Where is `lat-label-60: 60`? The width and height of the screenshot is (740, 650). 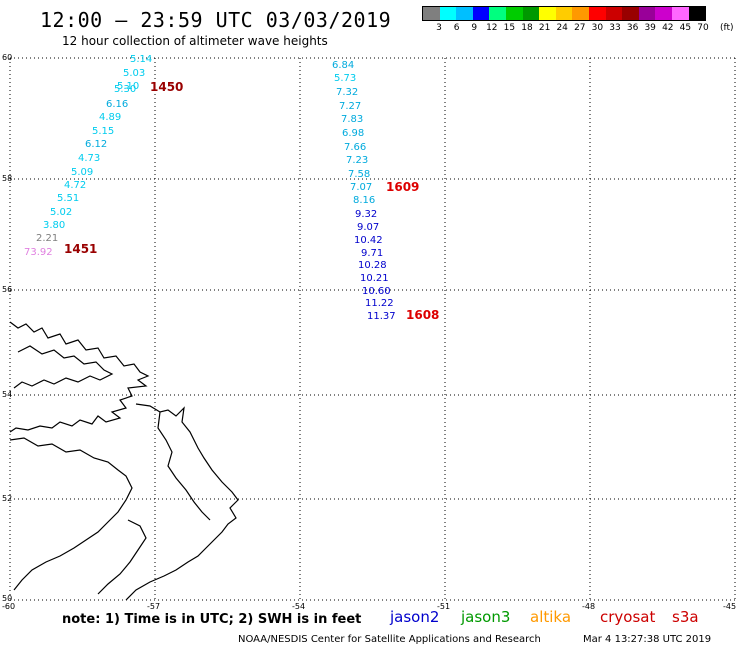 lat-label-60: 60 is located at coordinates (7, 57).